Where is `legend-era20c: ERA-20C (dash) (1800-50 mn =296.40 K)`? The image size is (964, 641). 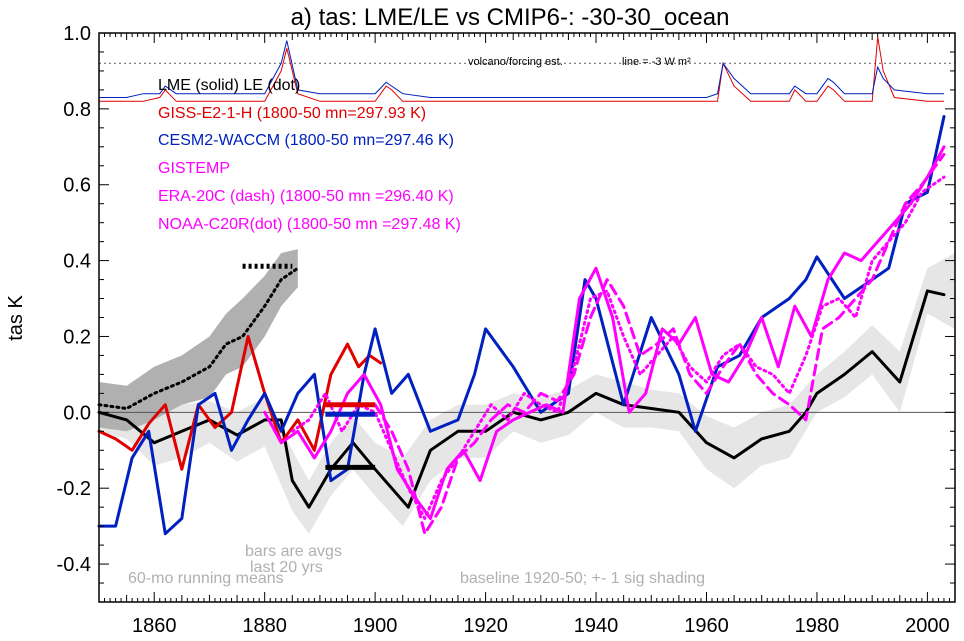 legend-era20c: ERA-20C (dash) (1800-50 mn =296.40 K) is located at coordinates (306, 196).